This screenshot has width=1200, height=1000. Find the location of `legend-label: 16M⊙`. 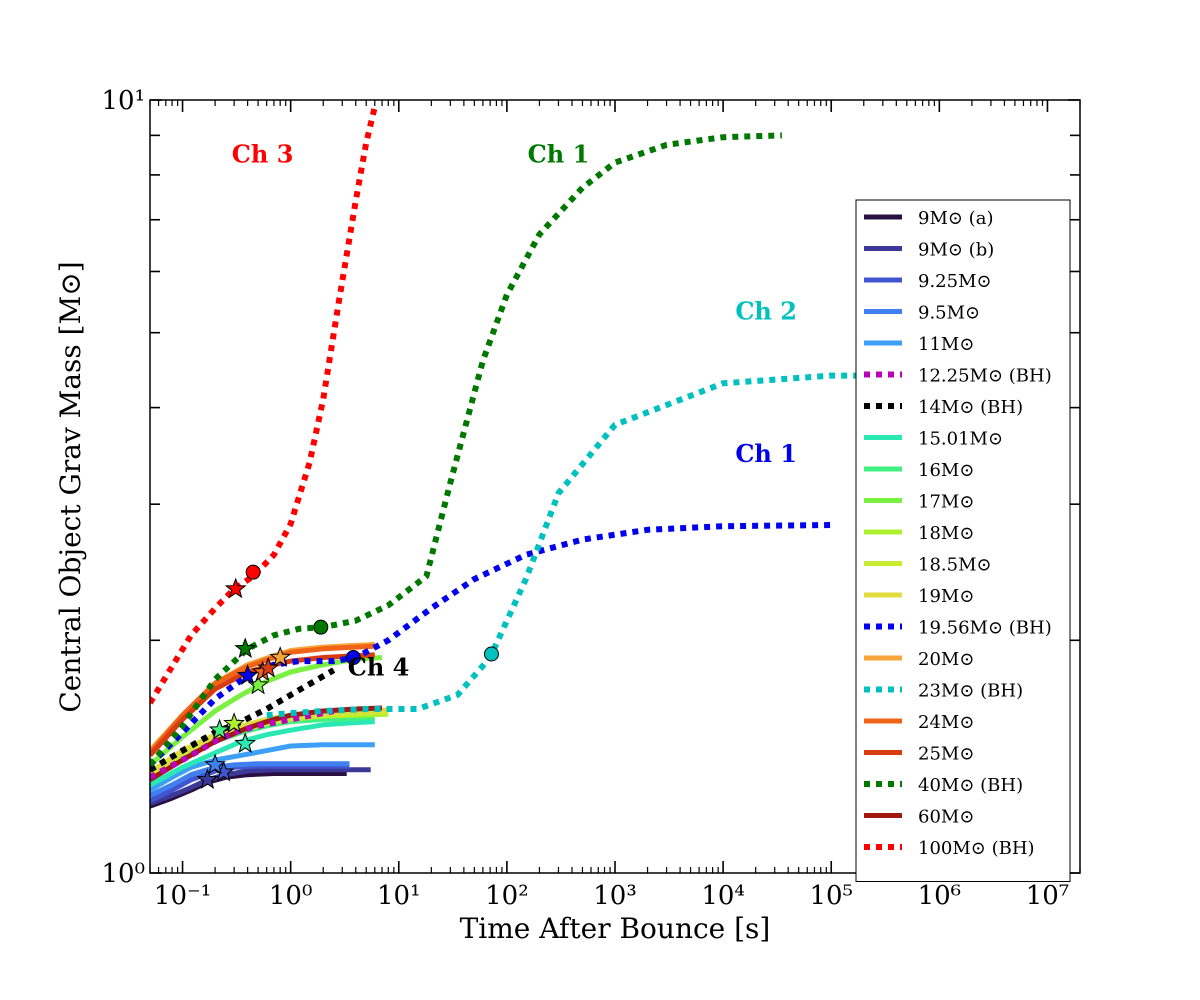

legend-label: 16M⊙ is located at coordinates (946, 470).